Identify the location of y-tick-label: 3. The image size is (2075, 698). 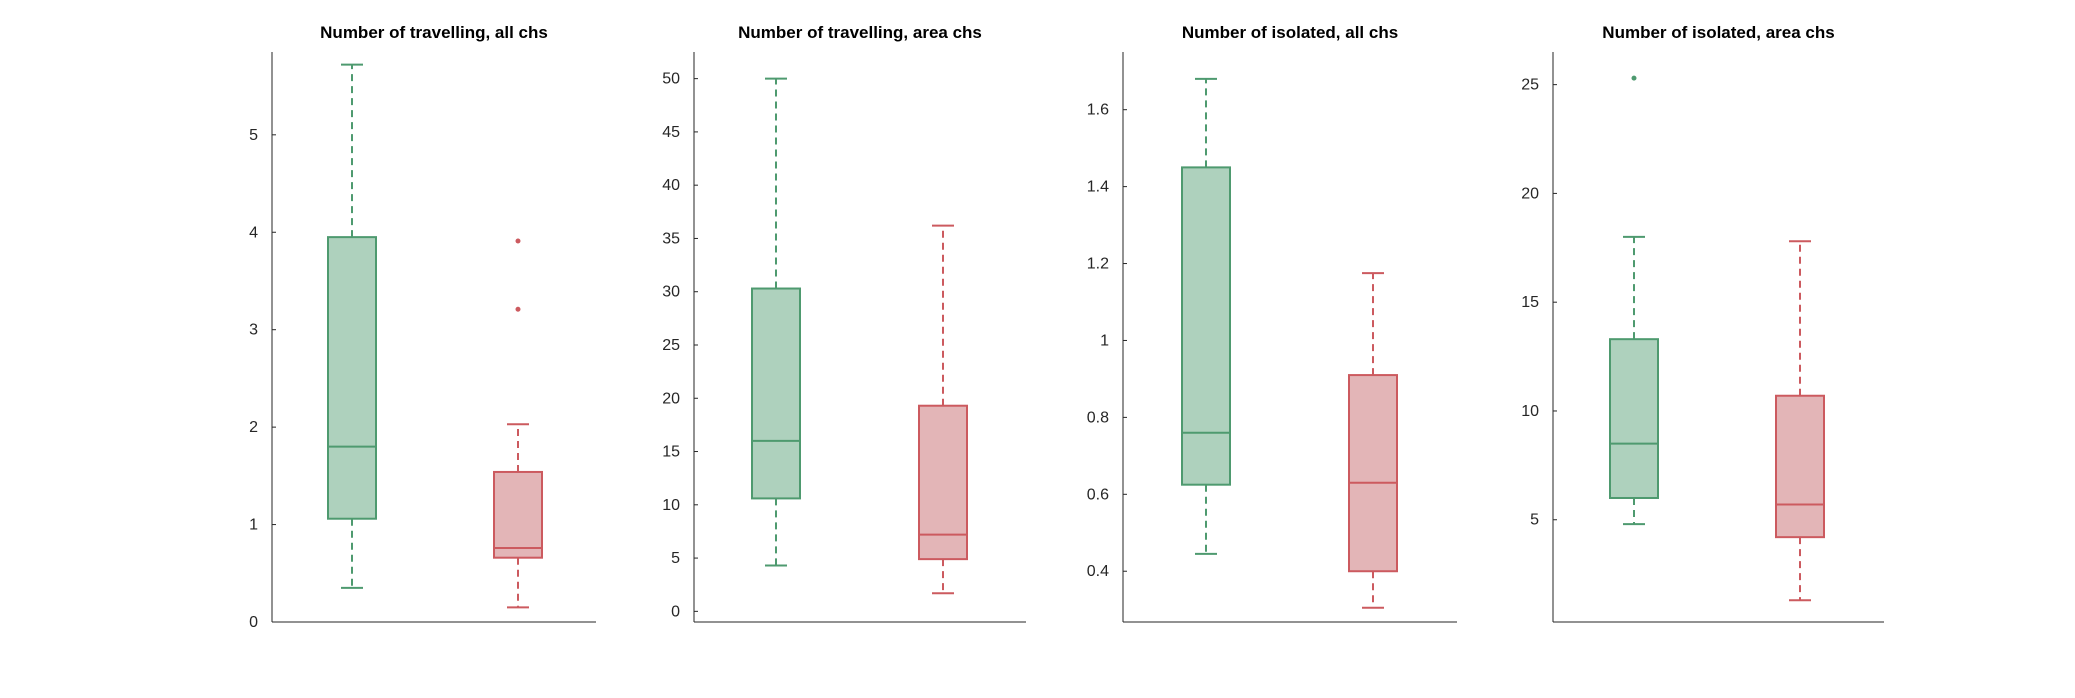
(253, 330).